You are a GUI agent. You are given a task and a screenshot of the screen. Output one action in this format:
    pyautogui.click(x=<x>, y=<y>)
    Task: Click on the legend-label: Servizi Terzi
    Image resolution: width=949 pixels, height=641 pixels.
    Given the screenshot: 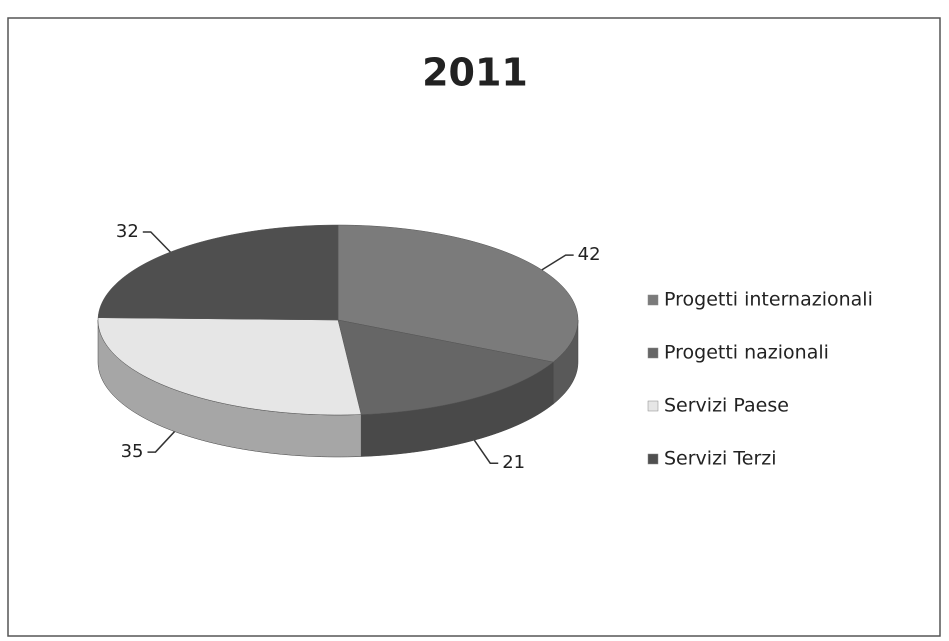 What is the action you would take?
    pyautogui.click(x=720, y=459)
    